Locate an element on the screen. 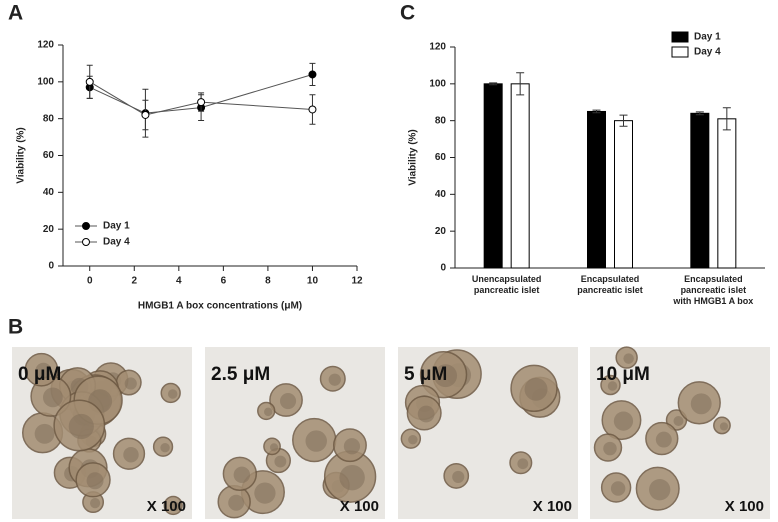  concentration-label: 0 μM is located at coordinates (39, 374).